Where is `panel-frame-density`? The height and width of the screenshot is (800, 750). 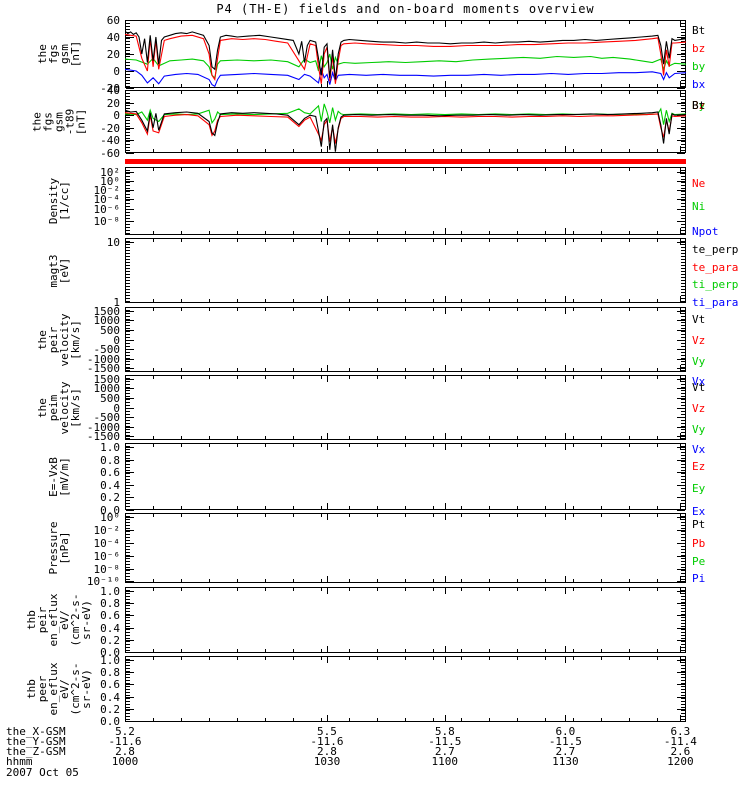 panel-frame-density is located at coordinates (405, 201).